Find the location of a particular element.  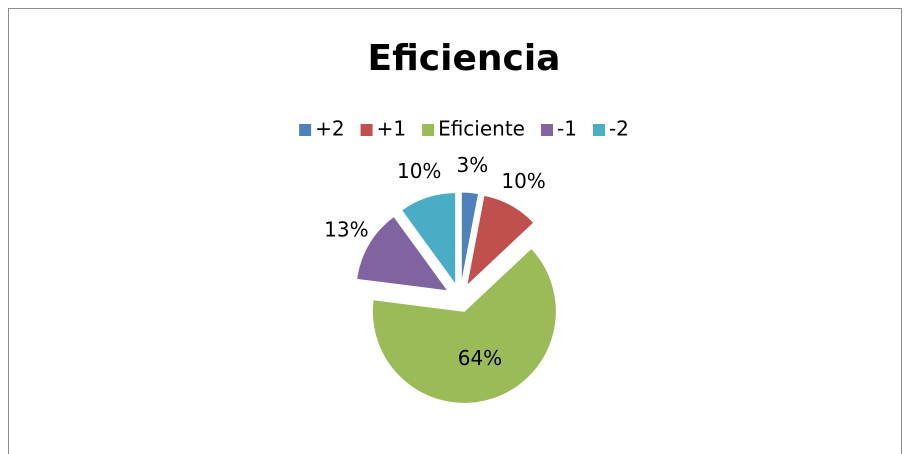

legend-label: +1 is located at coordinates (391, 129).